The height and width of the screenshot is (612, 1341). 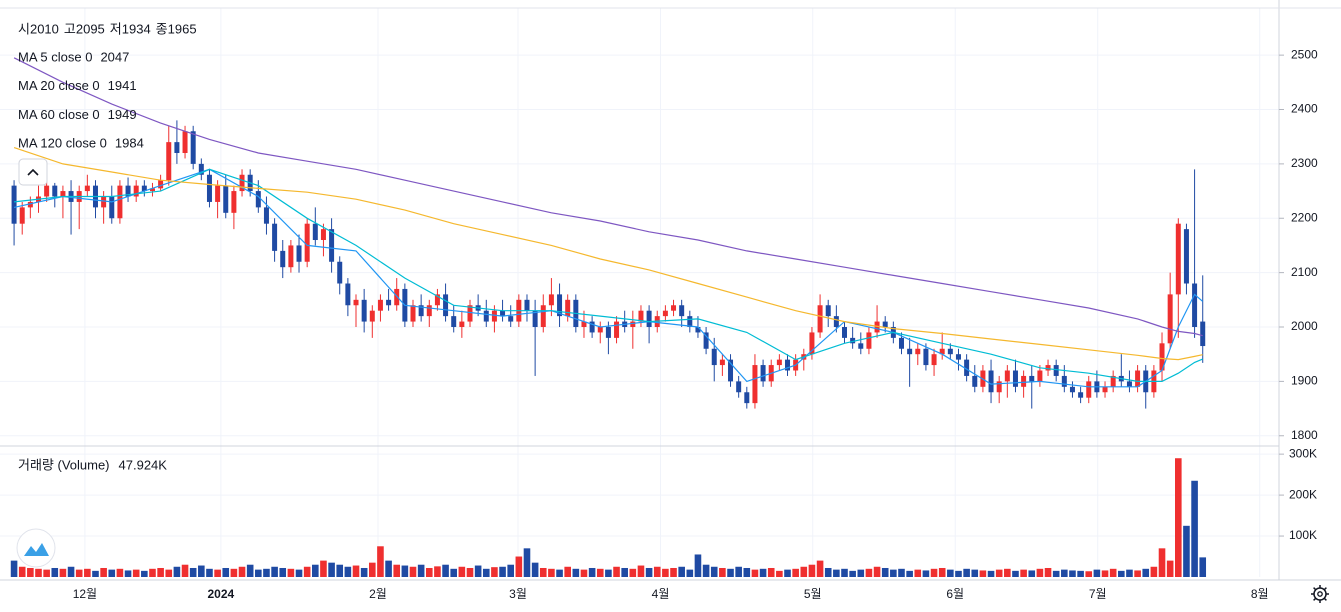 I want to click on y-tick-label: 2400, so click(x=1304, y=109).